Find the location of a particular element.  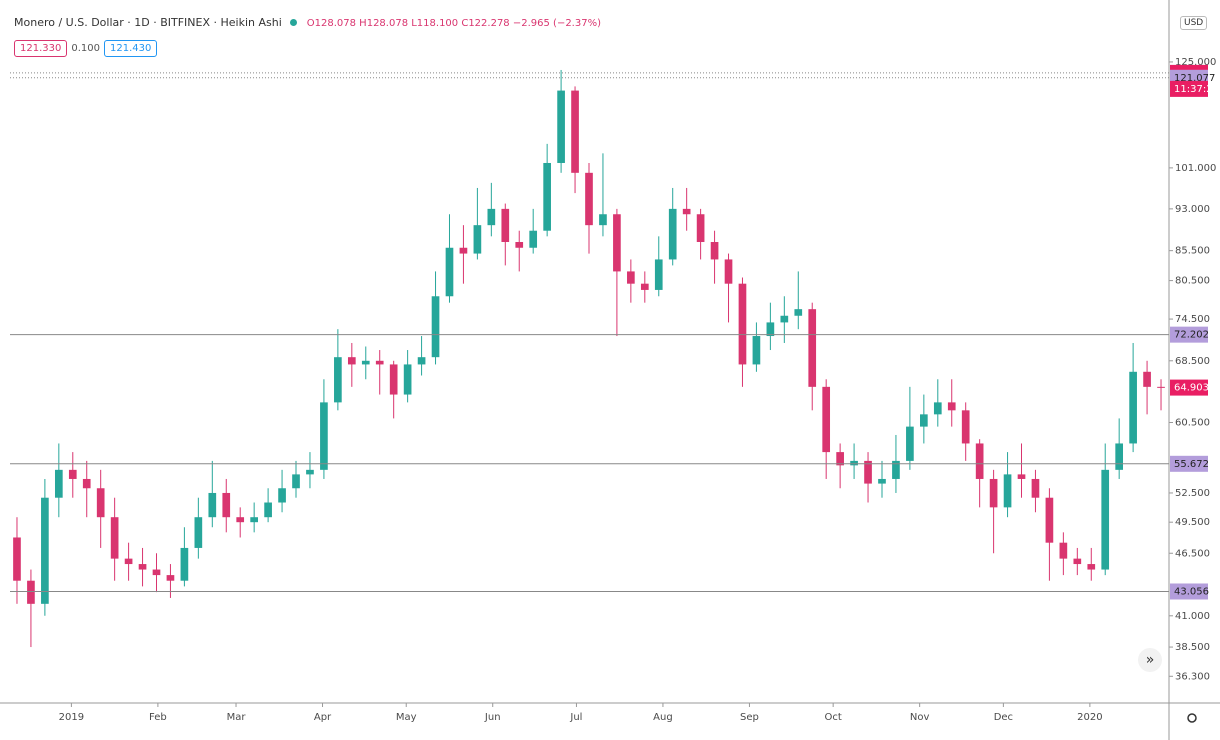

currency: USD is located at coordinates (1194, 23).